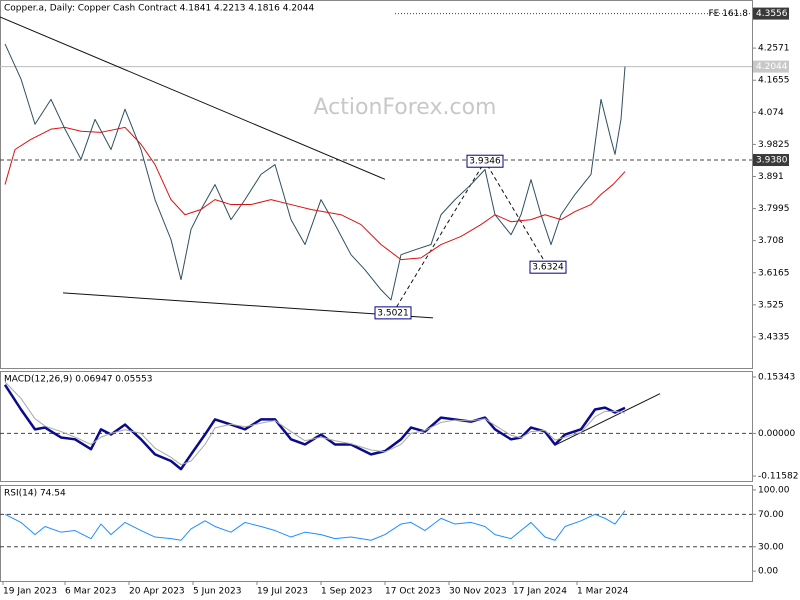 Image resolution: width=800 pixels, height=600 pixels. What do you see at coordinates (729, 14) in the screenshot?
I see `level-caption: FE 161.8` at bounding box center [729, 14].